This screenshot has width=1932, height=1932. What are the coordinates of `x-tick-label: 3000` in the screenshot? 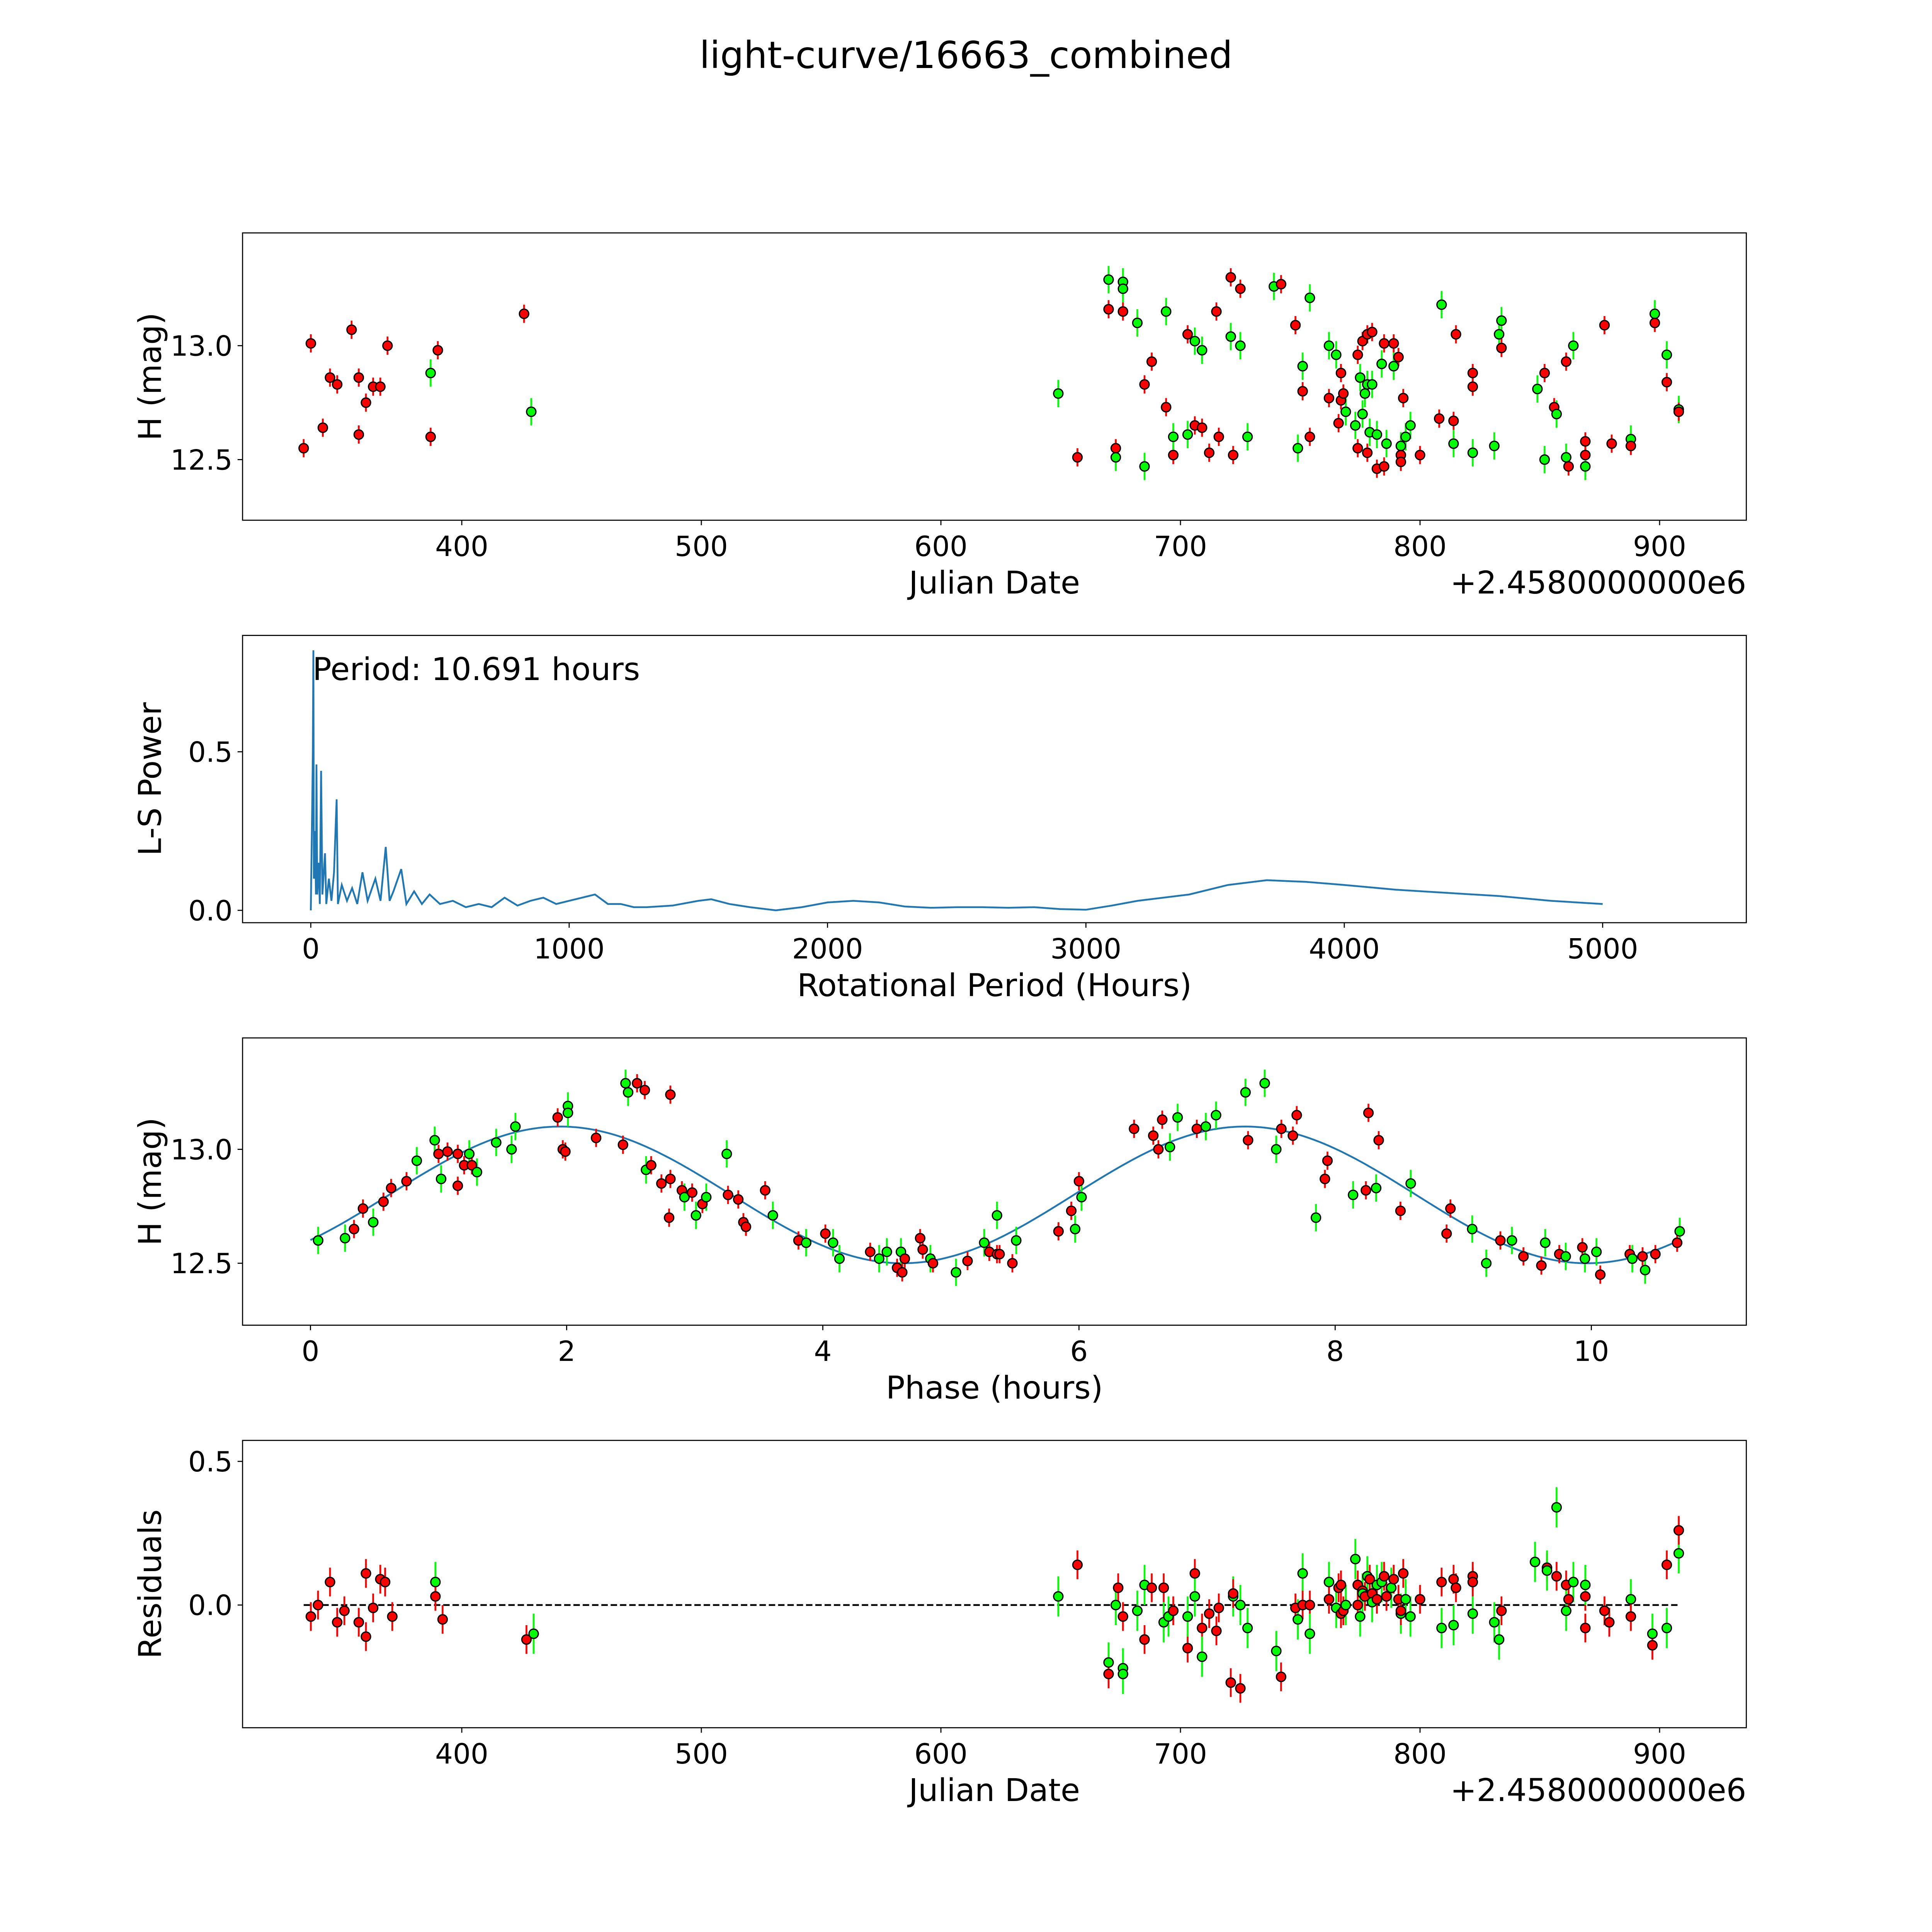 It's located at (1085, 949).